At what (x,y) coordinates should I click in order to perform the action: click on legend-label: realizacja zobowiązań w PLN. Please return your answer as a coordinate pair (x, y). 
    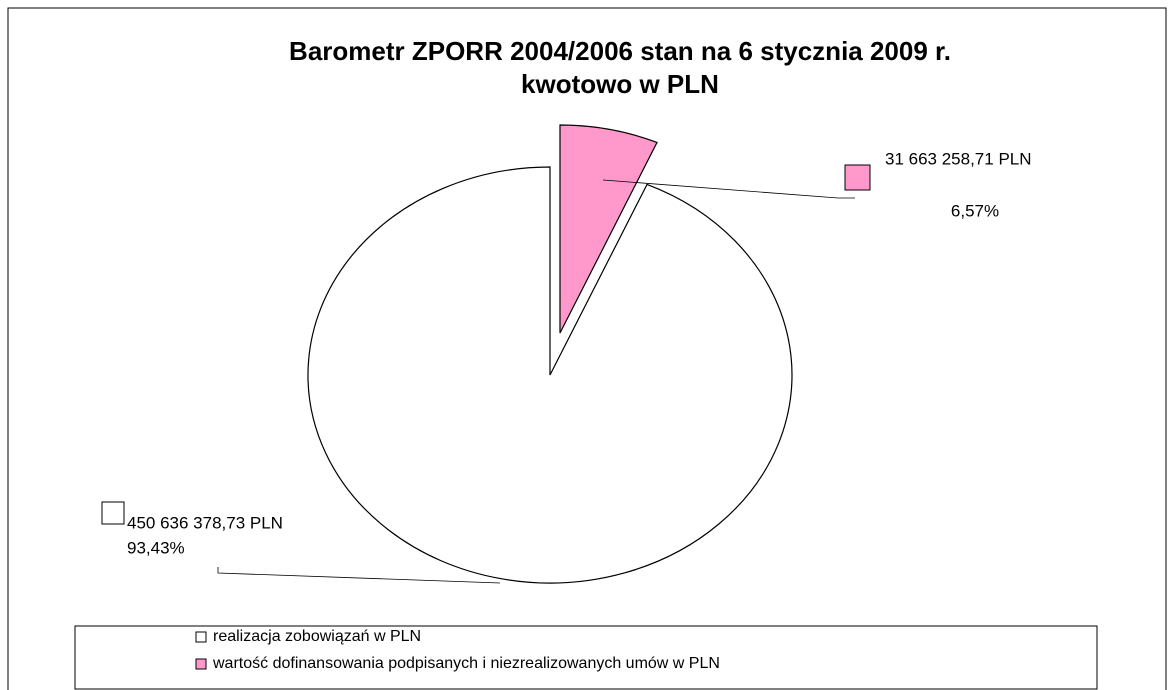
    Looking at the image, I should click on (317, 636).